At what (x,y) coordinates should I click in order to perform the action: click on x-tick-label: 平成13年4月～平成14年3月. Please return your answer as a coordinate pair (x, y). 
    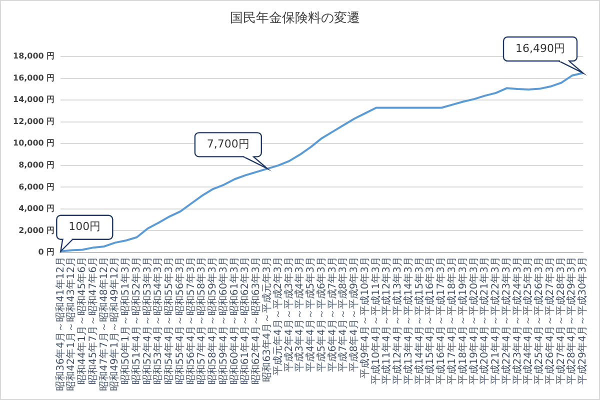
    Looking at the image, I should click on (408, 320).